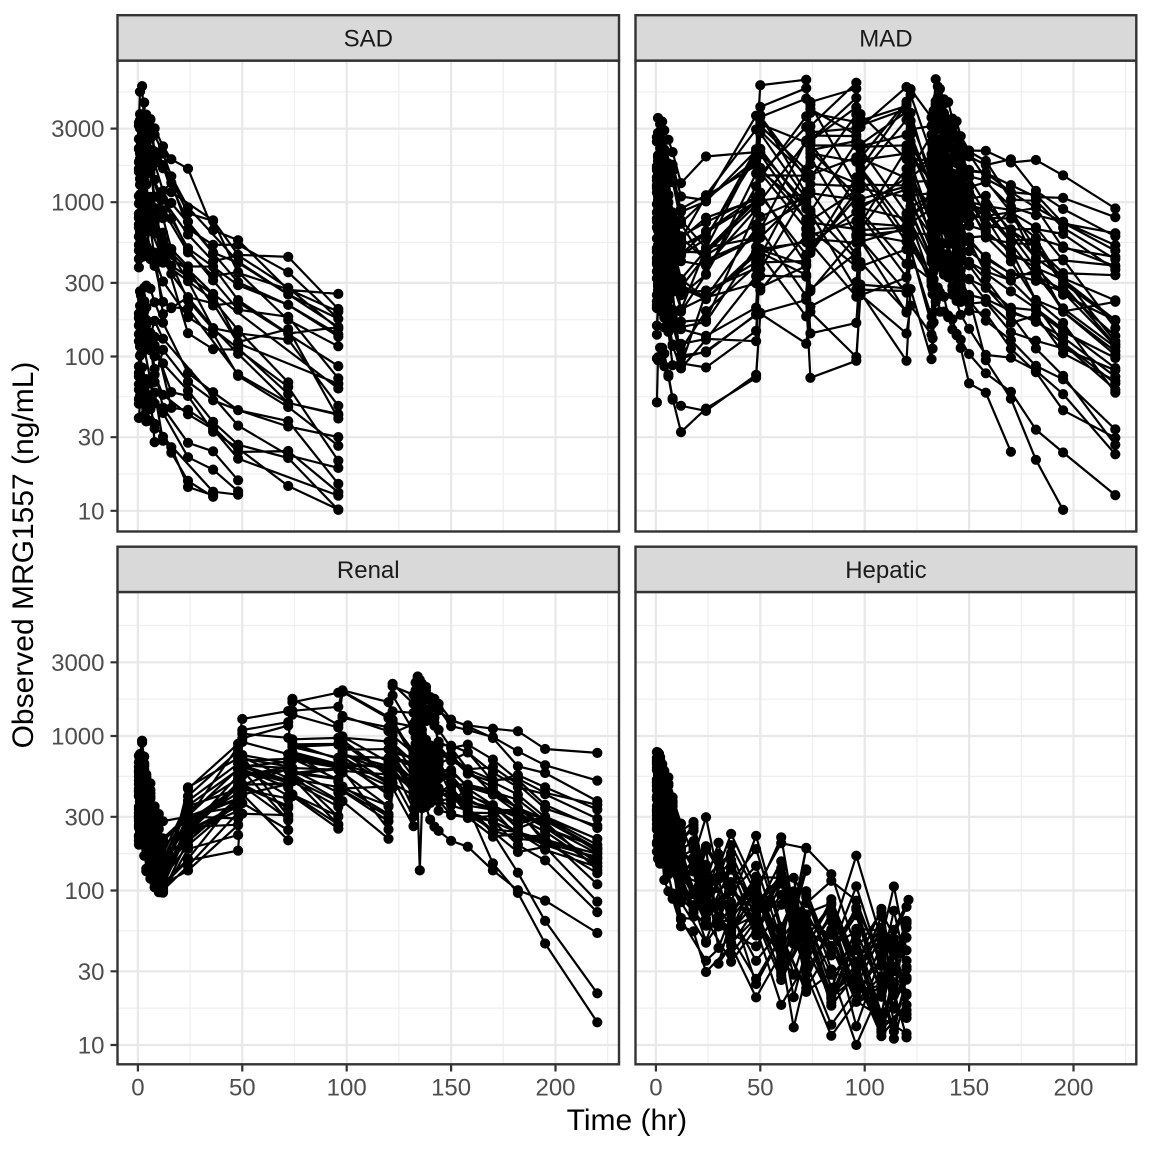 Image resolution: width=1152 pixels, height=1157 pixels. What do you see at coordinates (23, 555) in the screenshot?
I see `svg-text: Observed MRG1557 (ng/mL)` at bounding box center [23, 555].